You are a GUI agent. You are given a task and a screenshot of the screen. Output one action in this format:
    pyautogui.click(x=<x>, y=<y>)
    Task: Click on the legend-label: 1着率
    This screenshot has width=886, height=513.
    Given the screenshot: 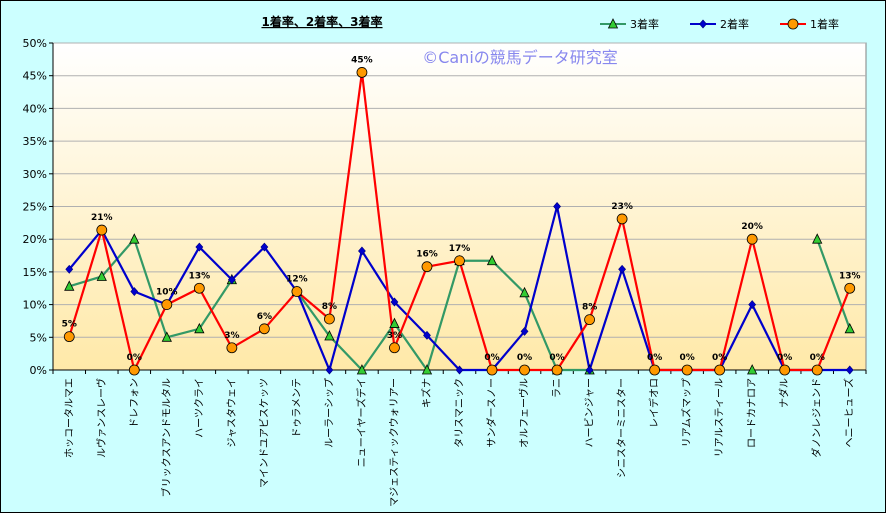 What is the action you would take?
    pyautogui.click(x=824, y=24)
    